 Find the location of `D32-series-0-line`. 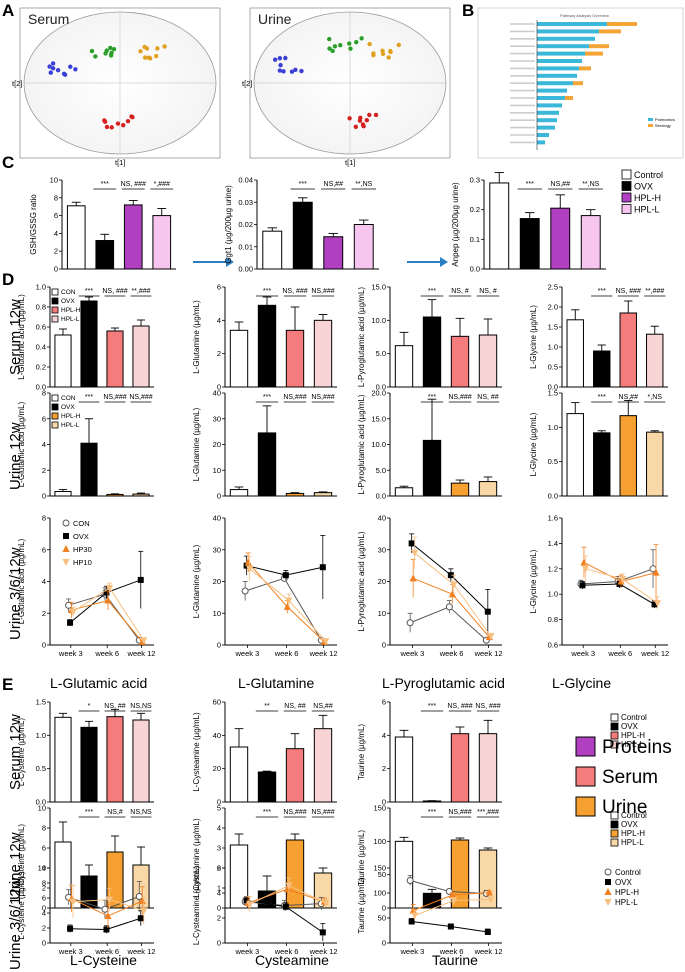

D32-series-0-line is located at coordinates (283, 609).